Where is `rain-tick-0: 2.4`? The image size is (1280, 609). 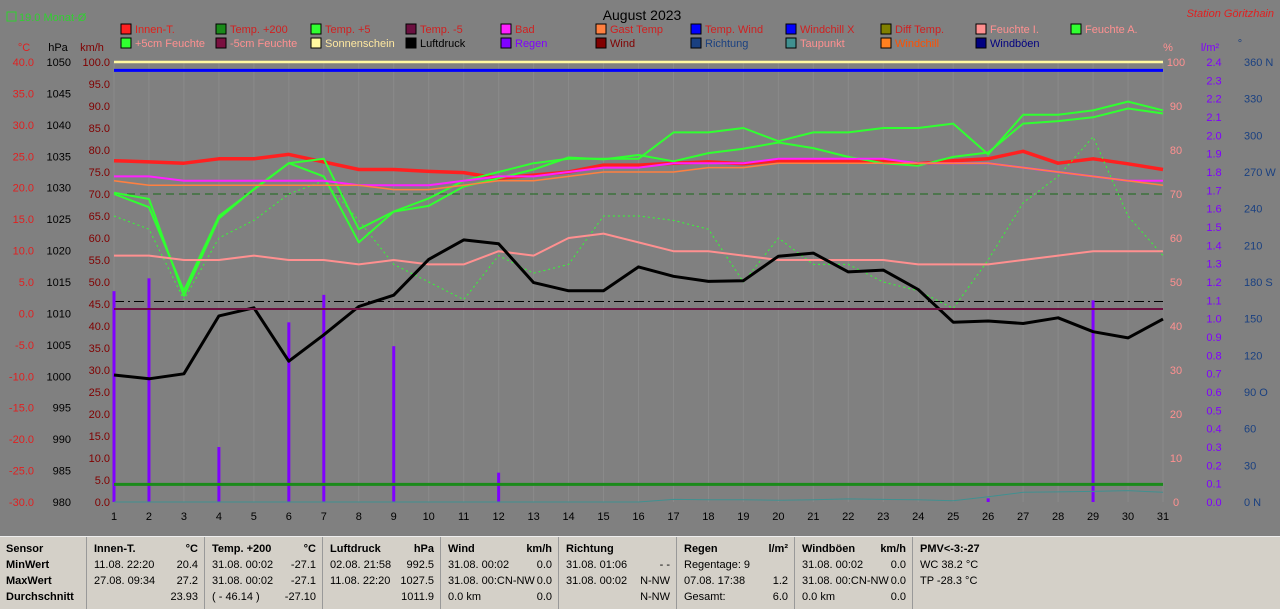 rain-tick-0: 2.4 is located at coordinates (1213, 63).